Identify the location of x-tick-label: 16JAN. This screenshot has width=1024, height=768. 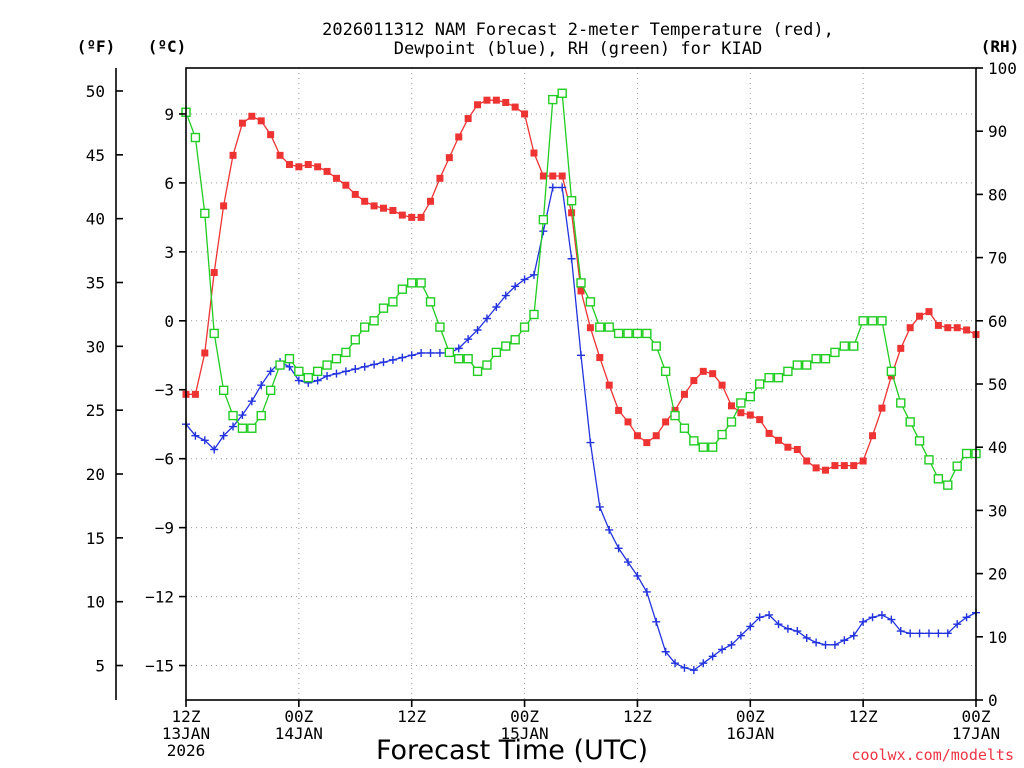
(750, 733).